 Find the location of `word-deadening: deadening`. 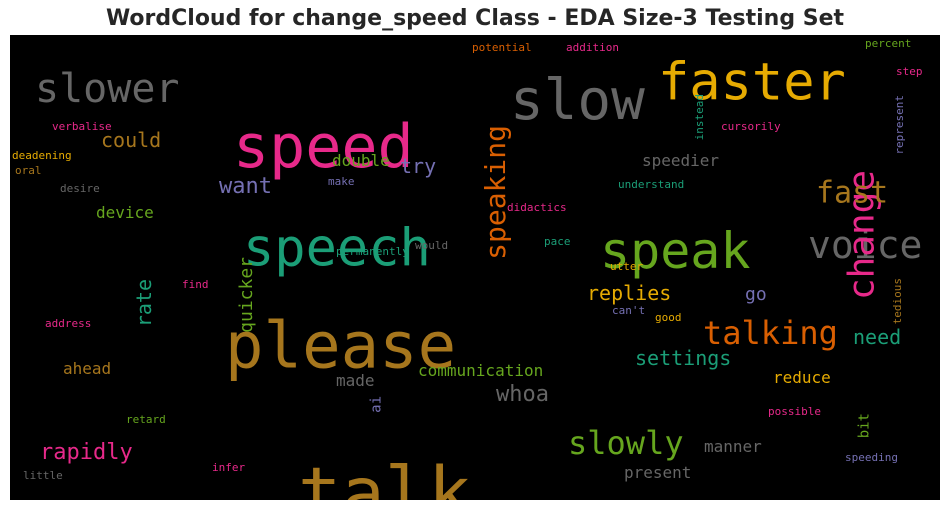

word-deadening: deadening is located at coordinates (42, 155).